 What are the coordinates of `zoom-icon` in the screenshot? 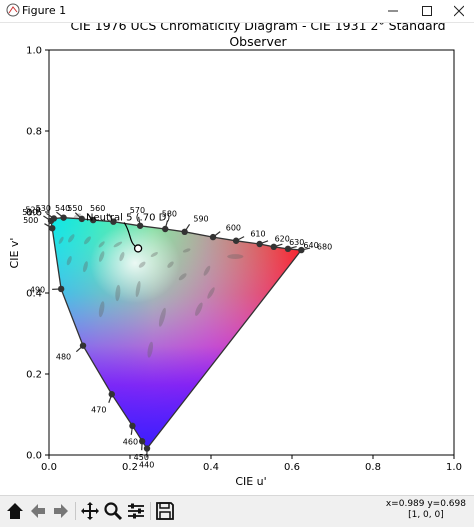 It's located at (113, 511).